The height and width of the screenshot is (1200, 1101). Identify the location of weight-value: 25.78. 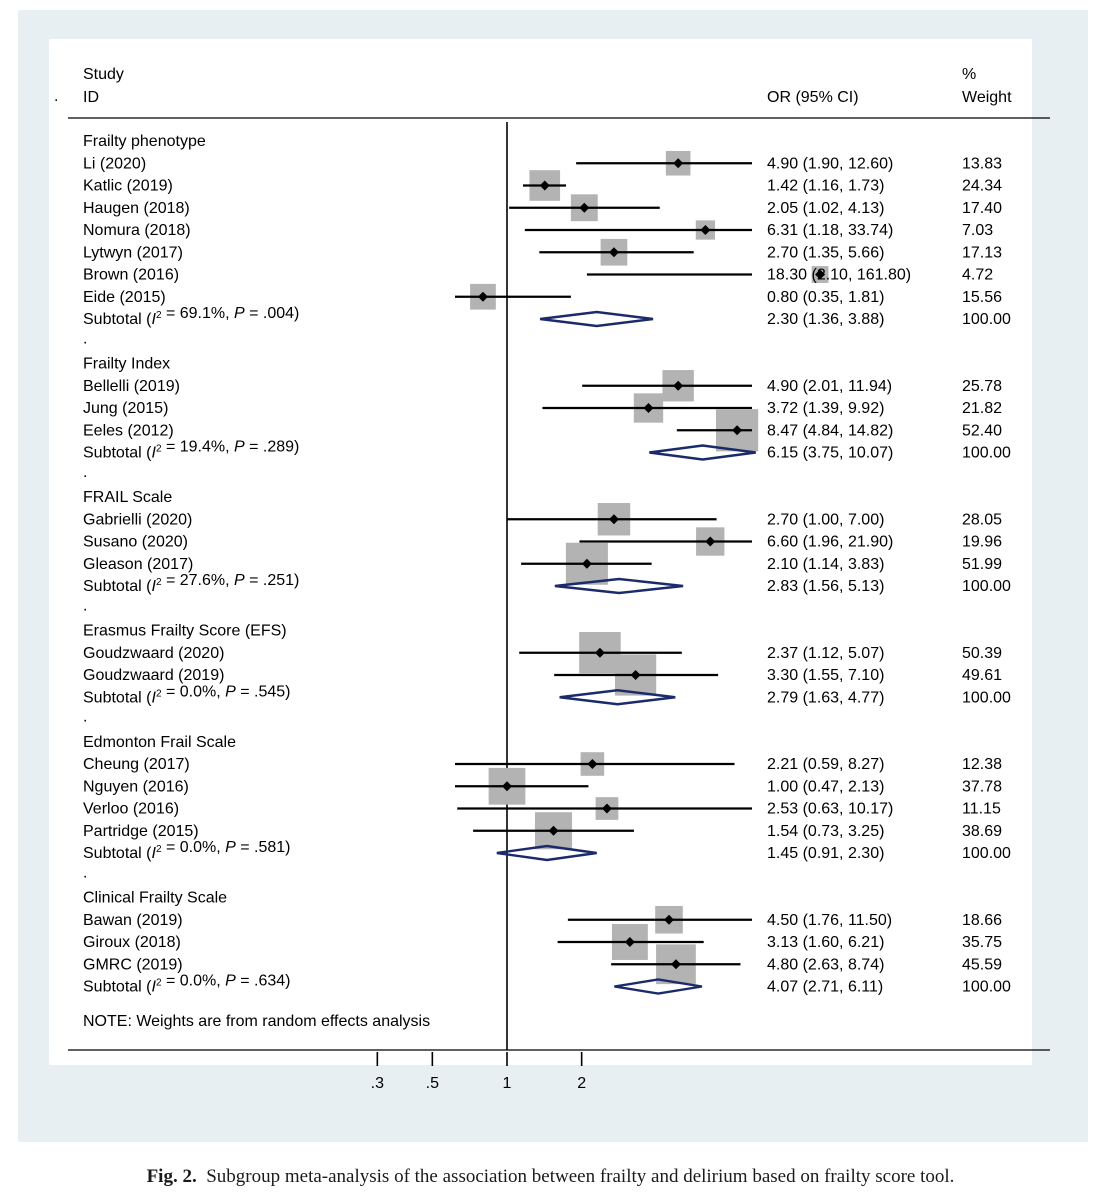
(982, 386).